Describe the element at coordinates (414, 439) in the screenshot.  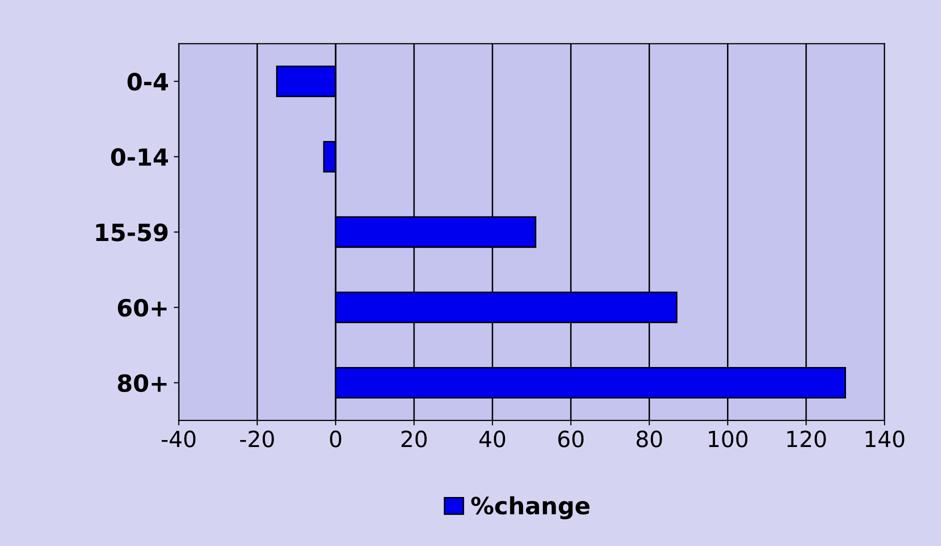
I see `x-tick-label: 20` at that location.